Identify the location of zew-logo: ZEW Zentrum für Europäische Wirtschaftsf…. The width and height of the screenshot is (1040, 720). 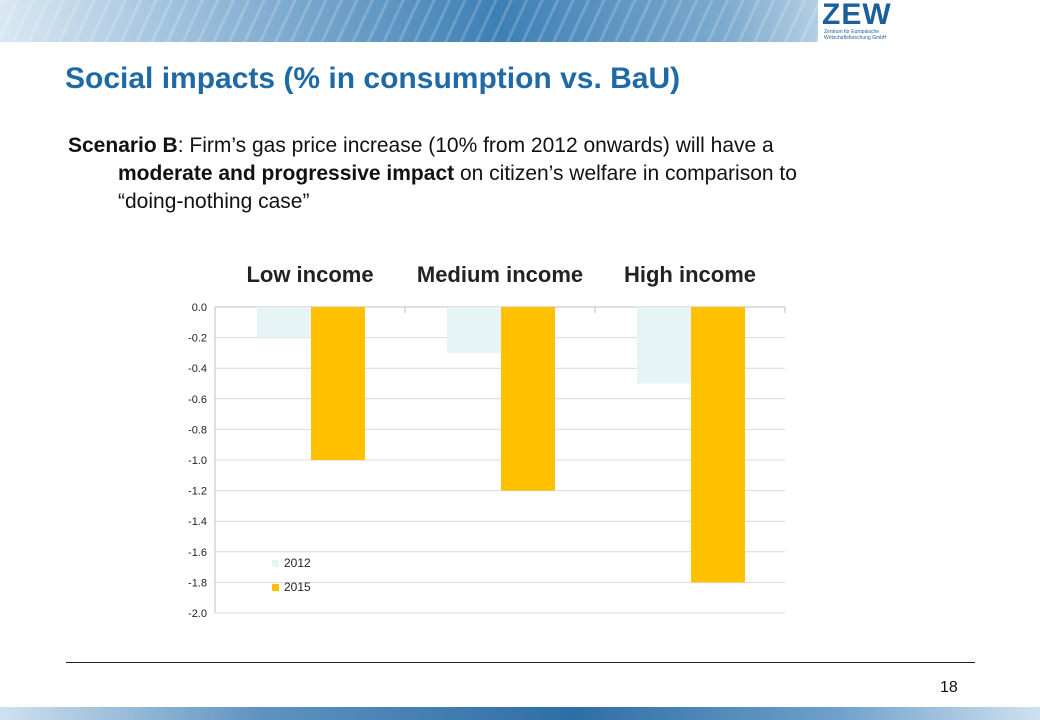
(860, 21).